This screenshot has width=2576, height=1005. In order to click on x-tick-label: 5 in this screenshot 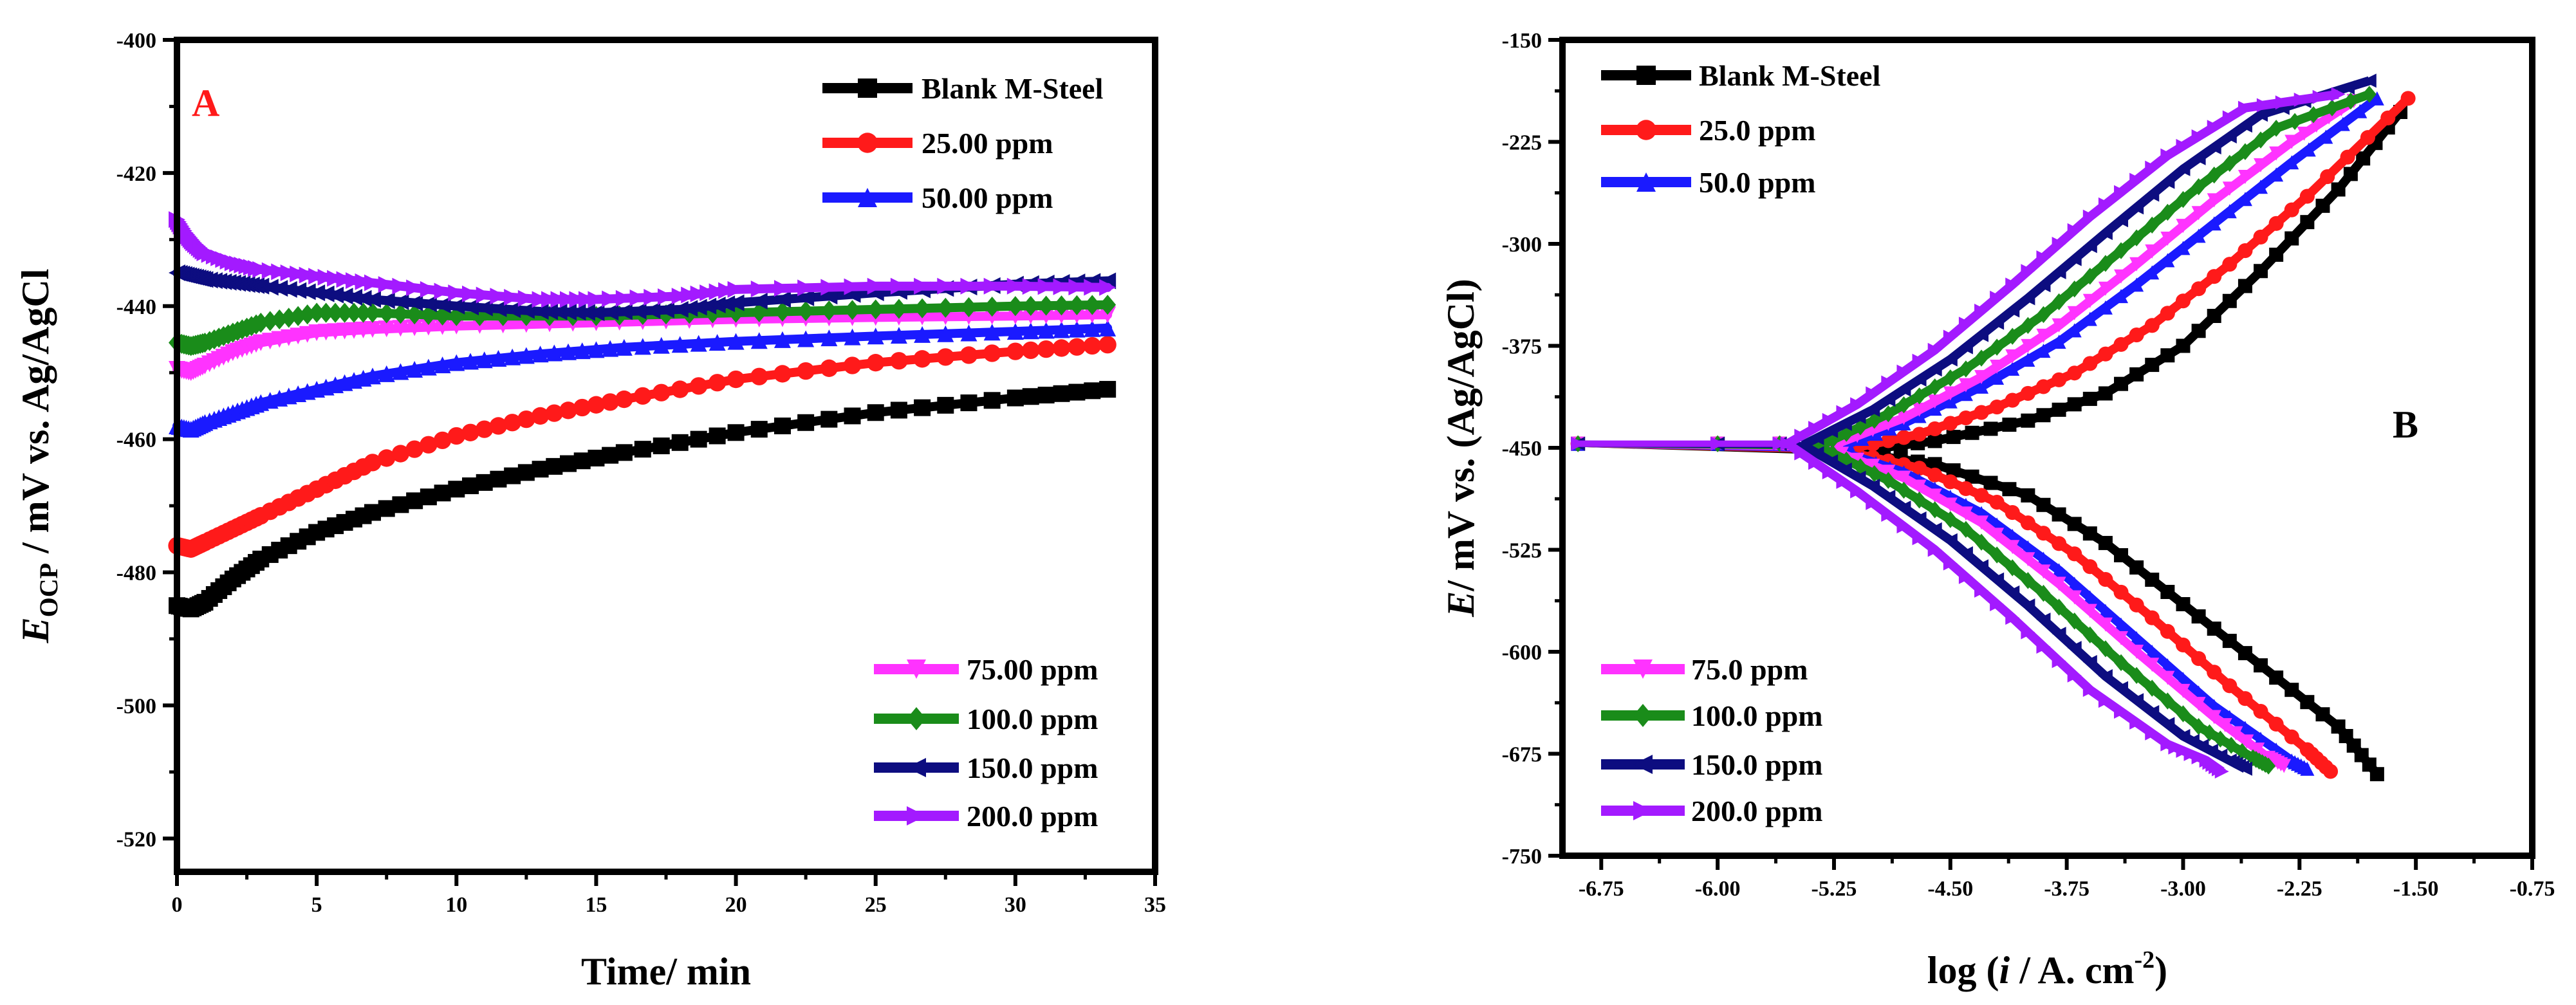, I will do `click(316, 905)`.